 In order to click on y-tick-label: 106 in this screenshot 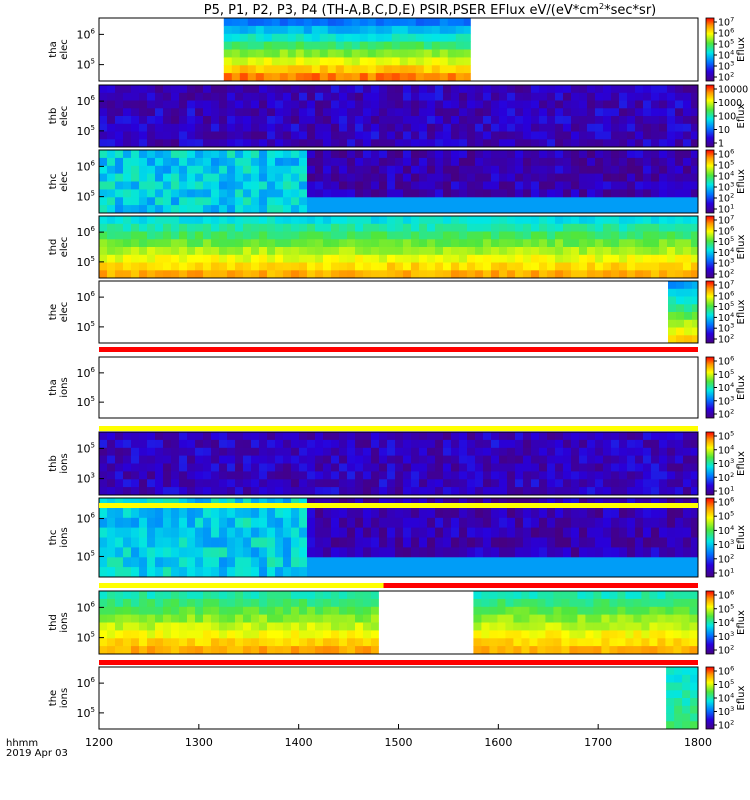, I will do `click(86, 519)`.